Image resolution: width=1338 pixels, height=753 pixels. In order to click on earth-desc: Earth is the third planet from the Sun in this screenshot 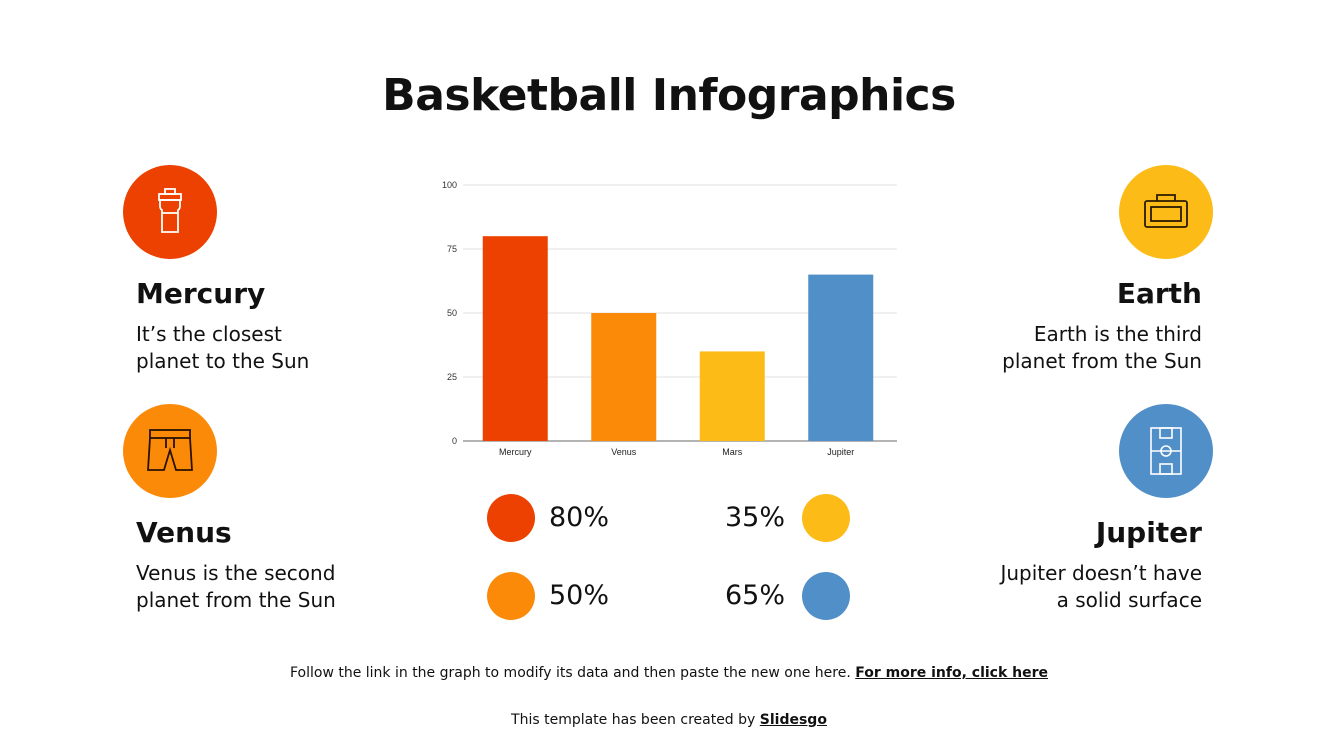, I will do `click(1102, 348)`.